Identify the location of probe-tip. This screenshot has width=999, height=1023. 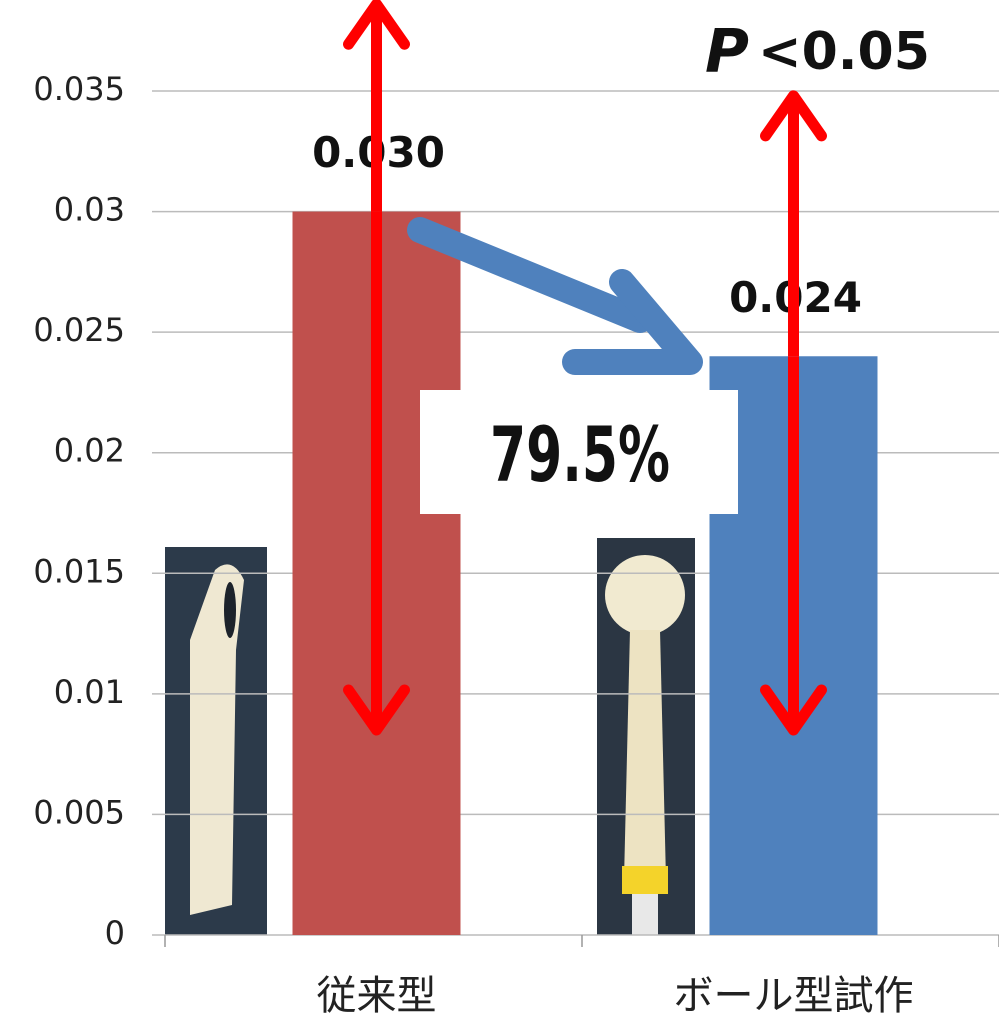
(645, 914).